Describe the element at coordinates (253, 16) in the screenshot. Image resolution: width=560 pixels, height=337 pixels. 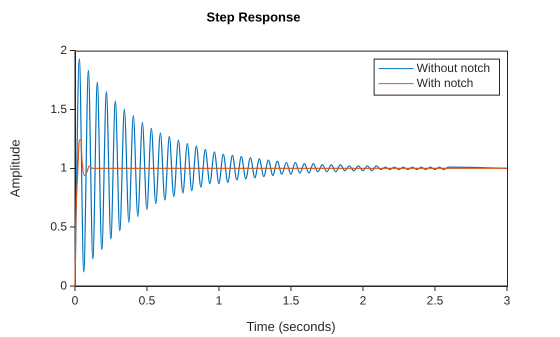
I see `chart-title: Step Response` at that location.